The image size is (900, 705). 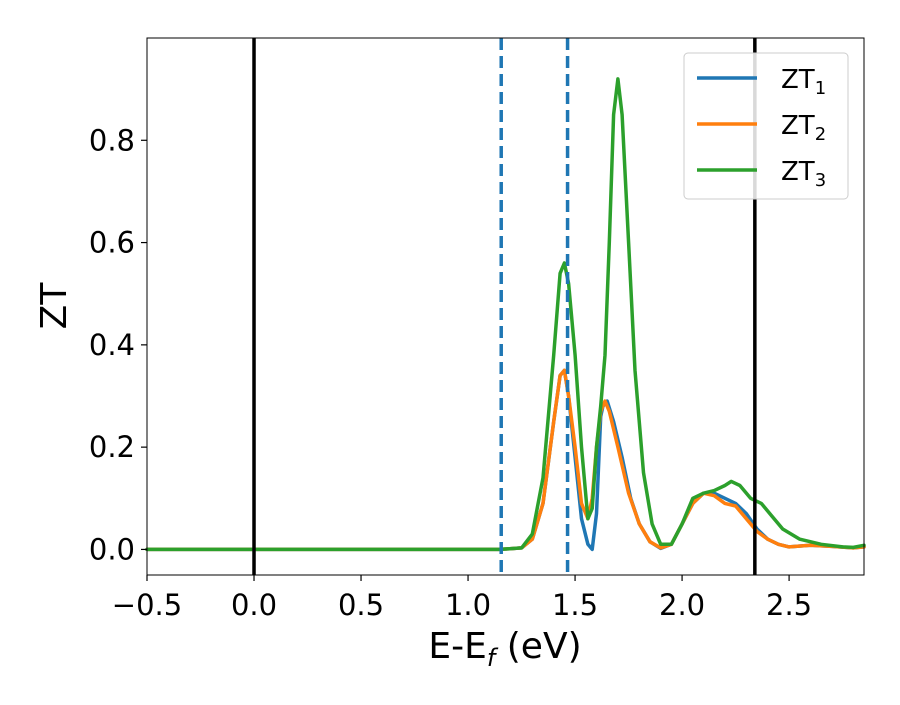 What do you see at coordinates (361, 605) in the screenshot?
I see `x-tick-label: 0.5` at bounding box center [361, 605].